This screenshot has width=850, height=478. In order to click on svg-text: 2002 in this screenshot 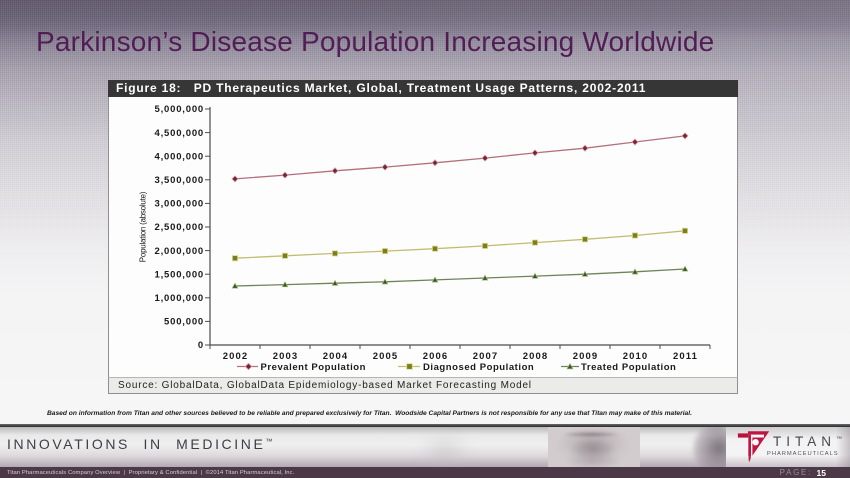, I will do `click(236, 356)`.